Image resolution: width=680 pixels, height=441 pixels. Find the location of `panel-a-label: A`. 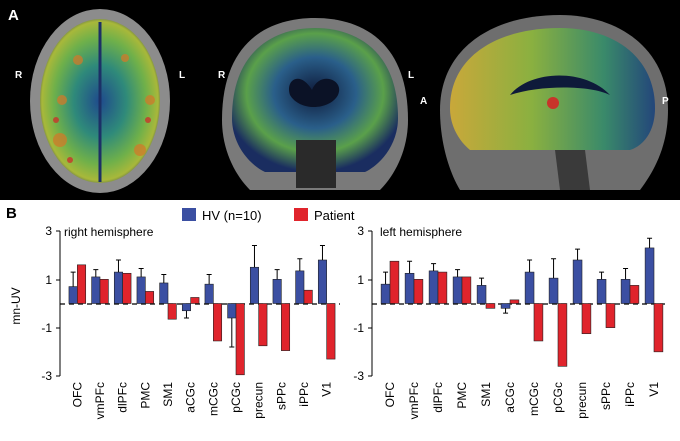

panel-a-label: A is located at coordinates (13, 15).